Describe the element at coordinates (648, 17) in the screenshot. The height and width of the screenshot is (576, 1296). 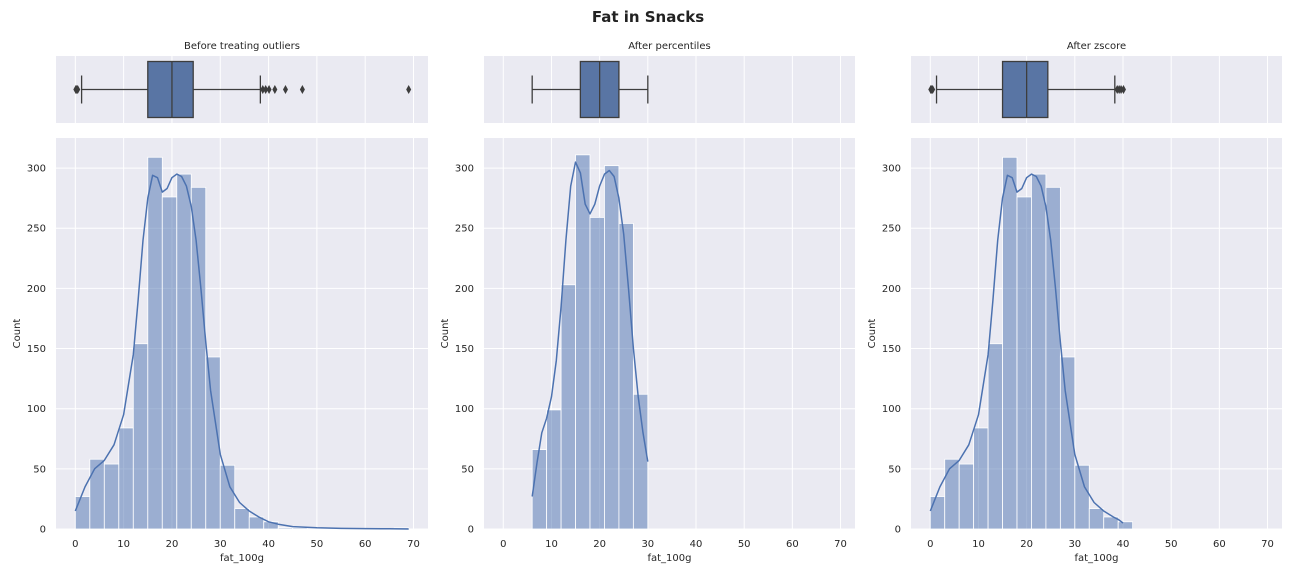
I see `figure-title: Fat in Snacks` at that location.